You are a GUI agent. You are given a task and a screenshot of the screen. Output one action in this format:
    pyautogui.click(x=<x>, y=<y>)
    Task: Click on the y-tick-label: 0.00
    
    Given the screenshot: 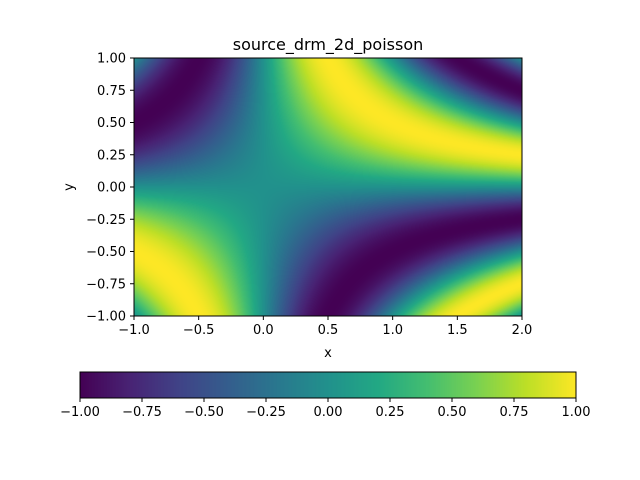 What is the action you would take?
    pyautogui.click(x=111, y=188)
    